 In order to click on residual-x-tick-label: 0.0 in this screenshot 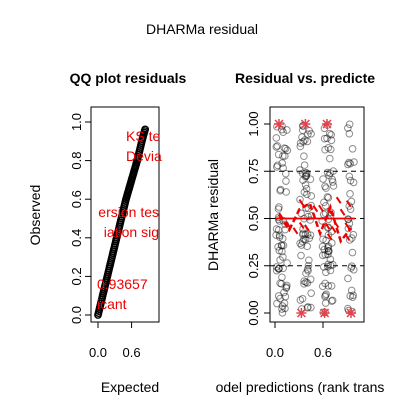, I will do `click(275, 352)`.